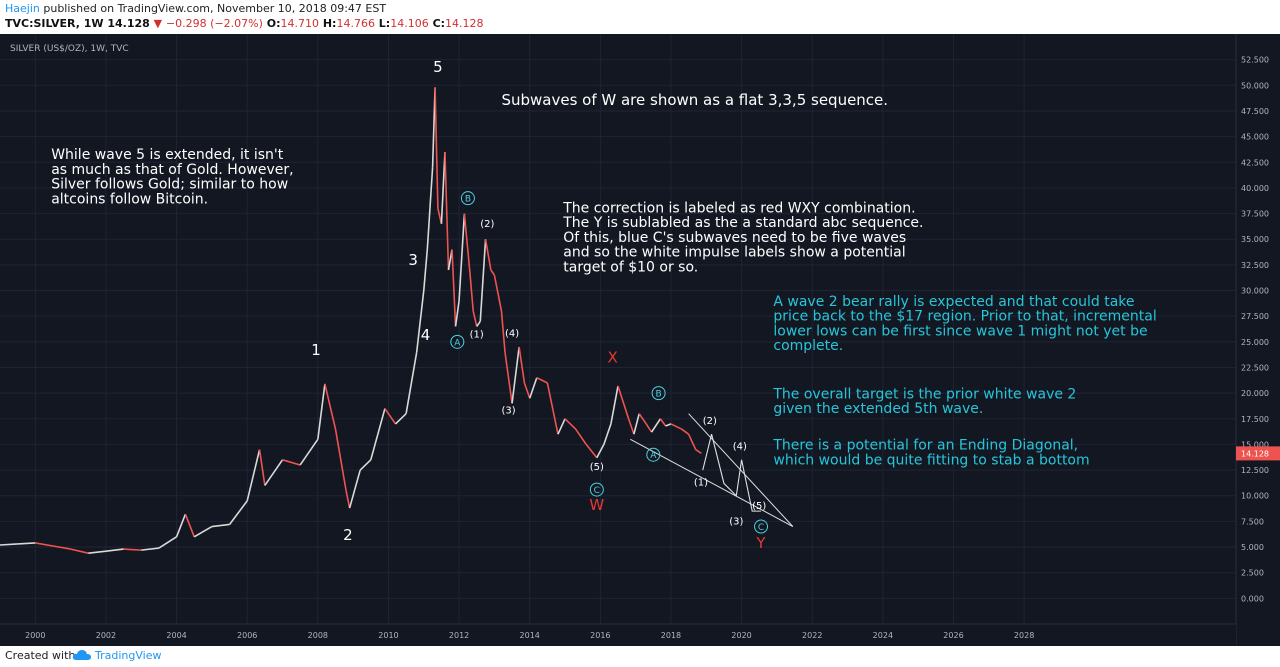 Image resolution: width=1280 pixels, height=667 pixels. What do you see at coordinates (1255, 316) in the screenshot?
I see `y-tick-label: 27.500` at bounding box center [1255, 316].